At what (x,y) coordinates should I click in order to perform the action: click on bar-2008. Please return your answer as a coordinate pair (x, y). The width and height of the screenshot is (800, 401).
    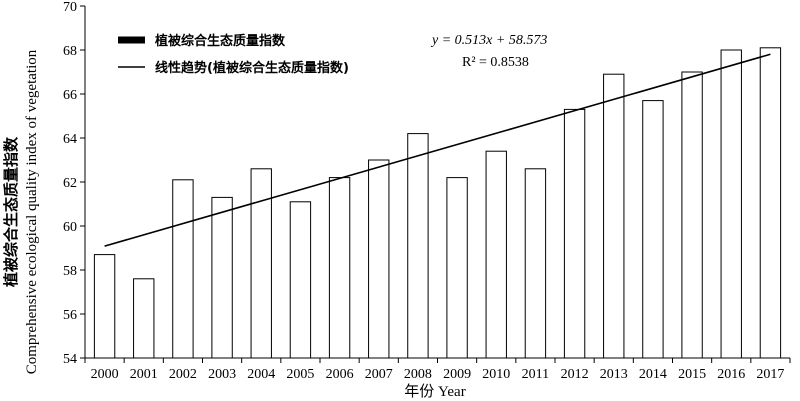
    Looking at the image, I should click on (418, 246).